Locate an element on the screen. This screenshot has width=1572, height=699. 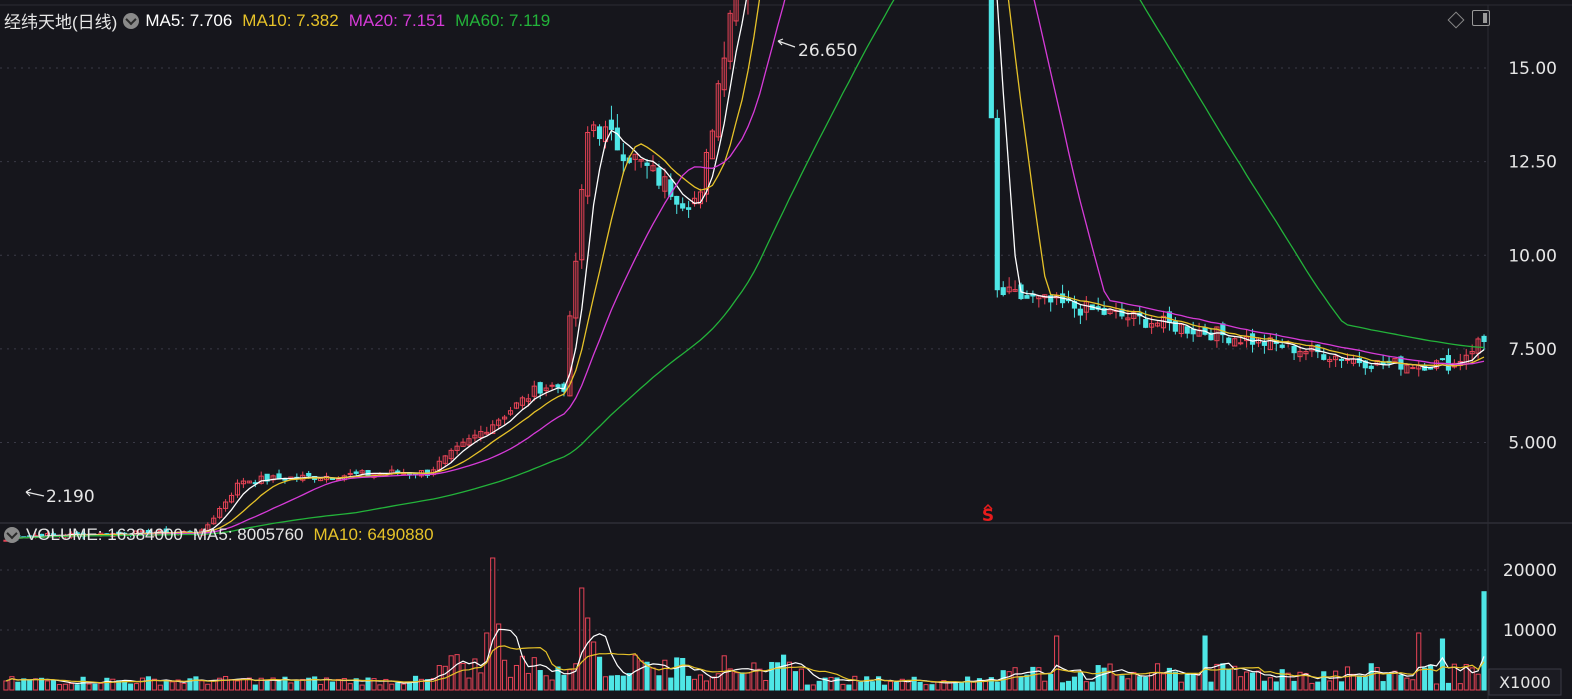
volume-tick-label: 10000 is located at coordinates (1530, 631).